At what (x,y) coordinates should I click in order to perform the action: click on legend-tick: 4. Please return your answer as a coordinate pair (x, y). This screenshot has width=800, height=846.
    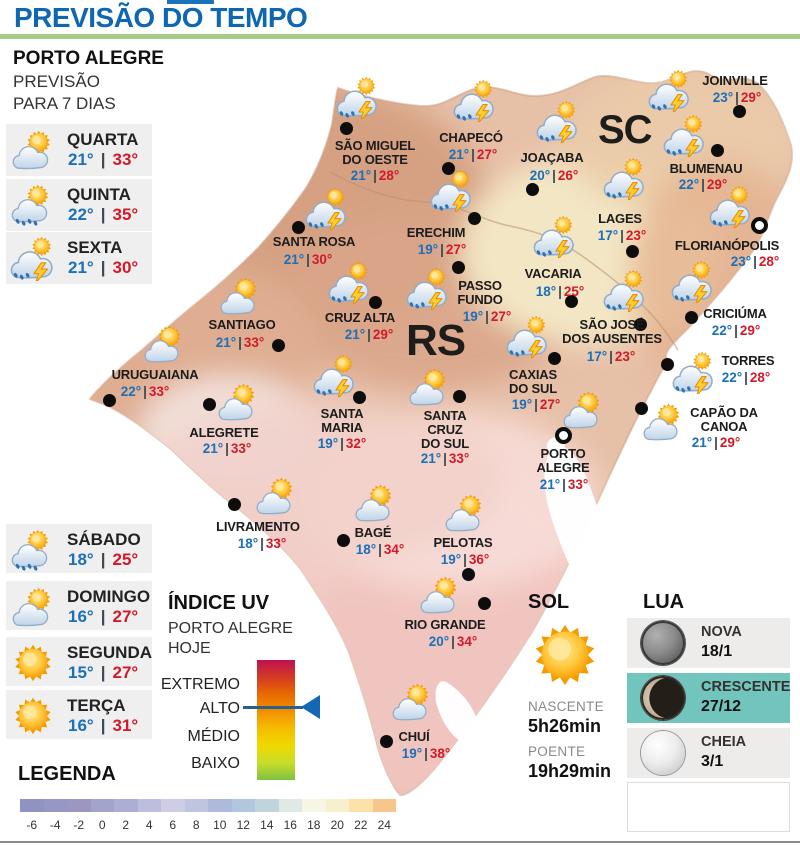
    Looking at the image, I should click on (149, 825).